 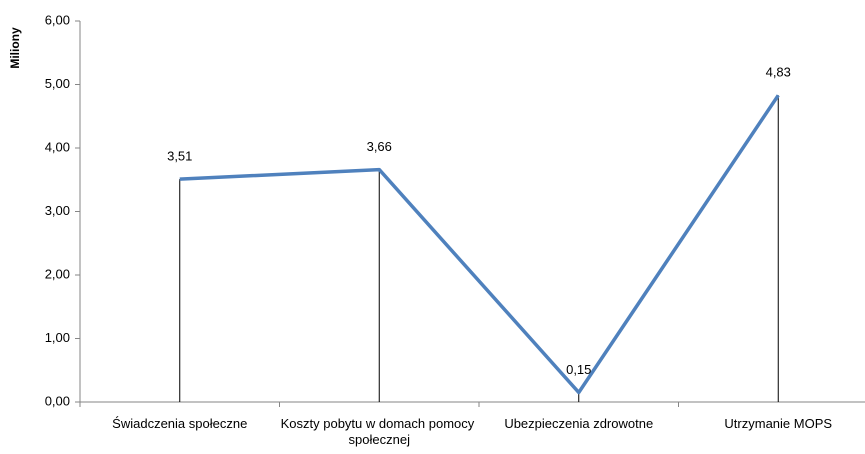 What do you see at coordinates (57, 83) in the screenshot?
I see `y-tick-label: 5,00` at bounding box center [57, 83].